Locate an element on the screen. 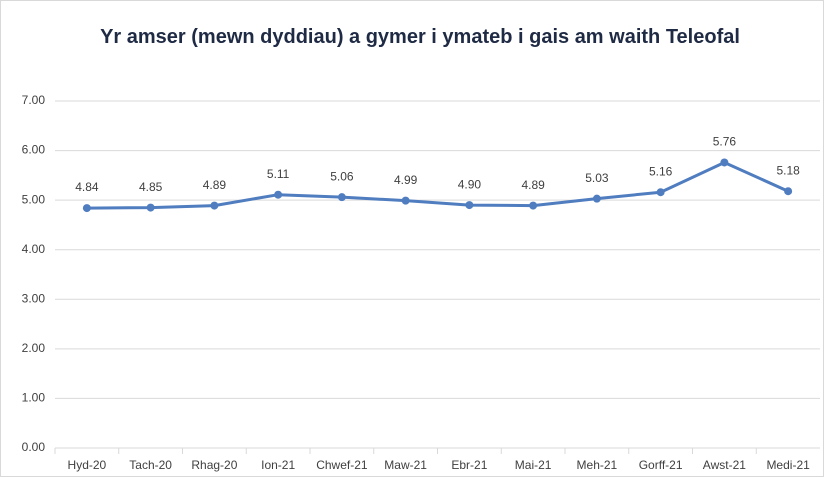  x-tick-label: Gorff-21 is located at coordinates (661, 465).